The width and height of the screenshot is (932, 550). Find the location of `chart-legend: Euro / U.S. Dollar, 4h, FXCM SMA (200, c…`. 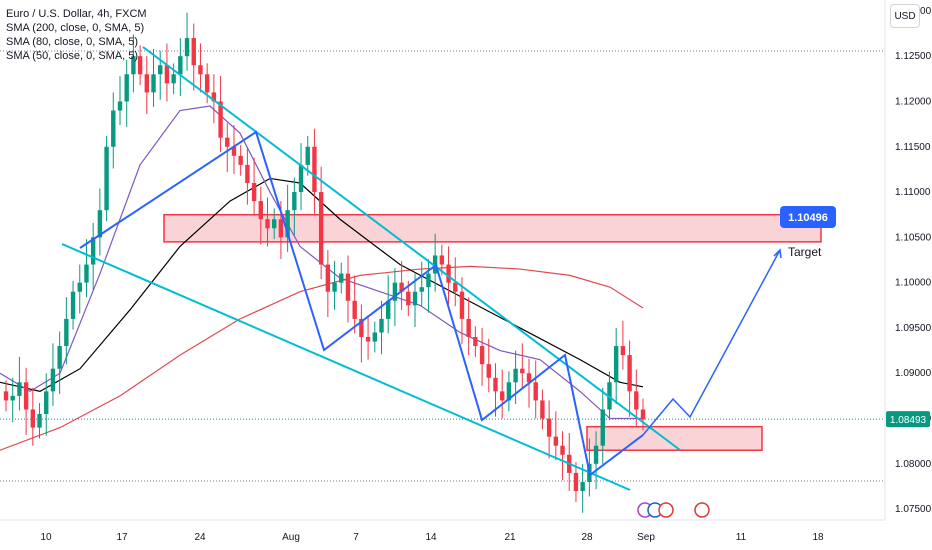

chart-legend: Euro / U.S. Dollar, 4h, FXCM SMA (200, c… is located at coordinates (76, 35).